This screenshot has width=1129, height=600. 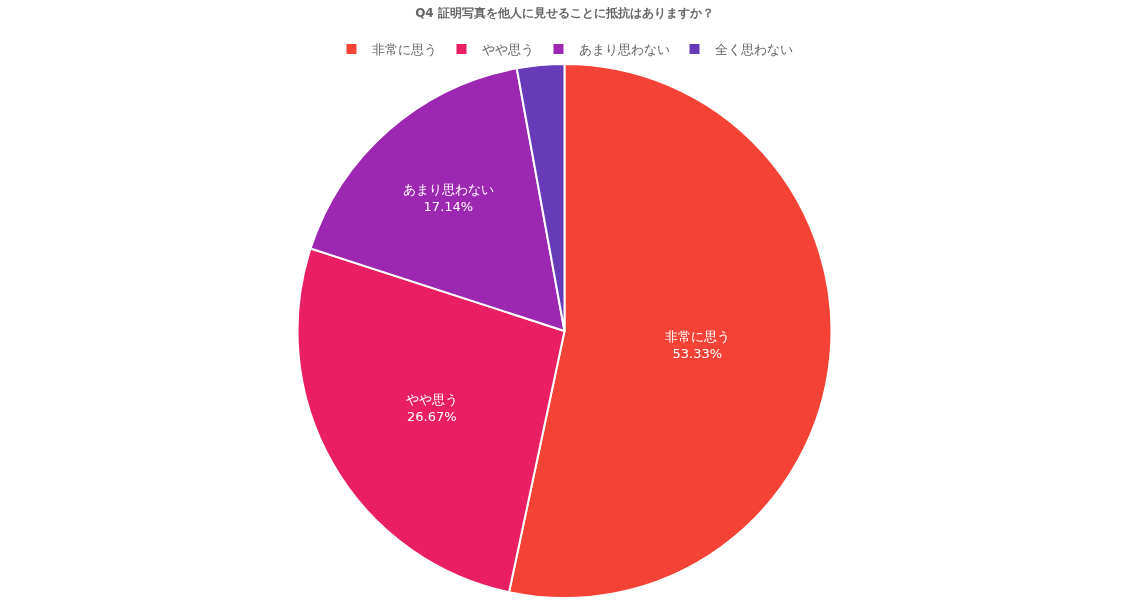 I want to click on slice-label: 非常に思う, so click(x=697, y=336).